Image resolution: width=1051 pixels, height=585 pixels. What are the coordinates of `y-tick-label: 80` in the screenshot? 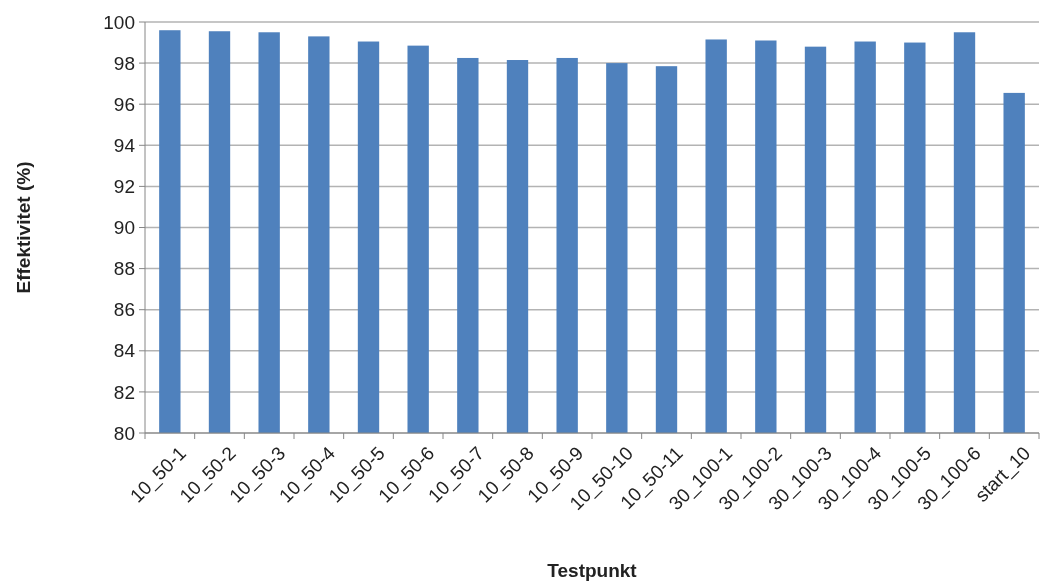 It's located at (124, 433).